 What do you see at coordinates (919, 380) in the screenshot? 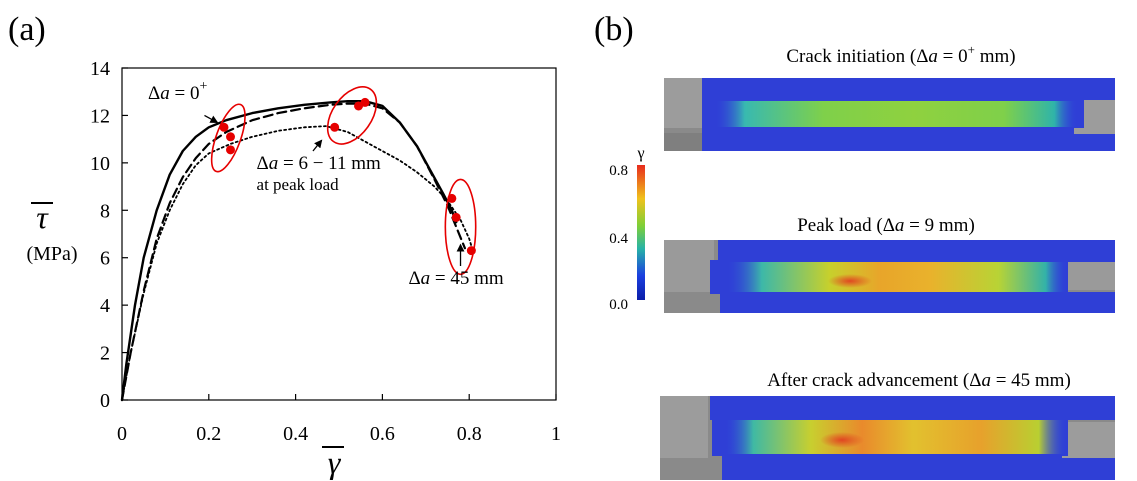
I see `image-caption: After crack advancement (Δa = 45 mm)` at bounding box center [919, 380].